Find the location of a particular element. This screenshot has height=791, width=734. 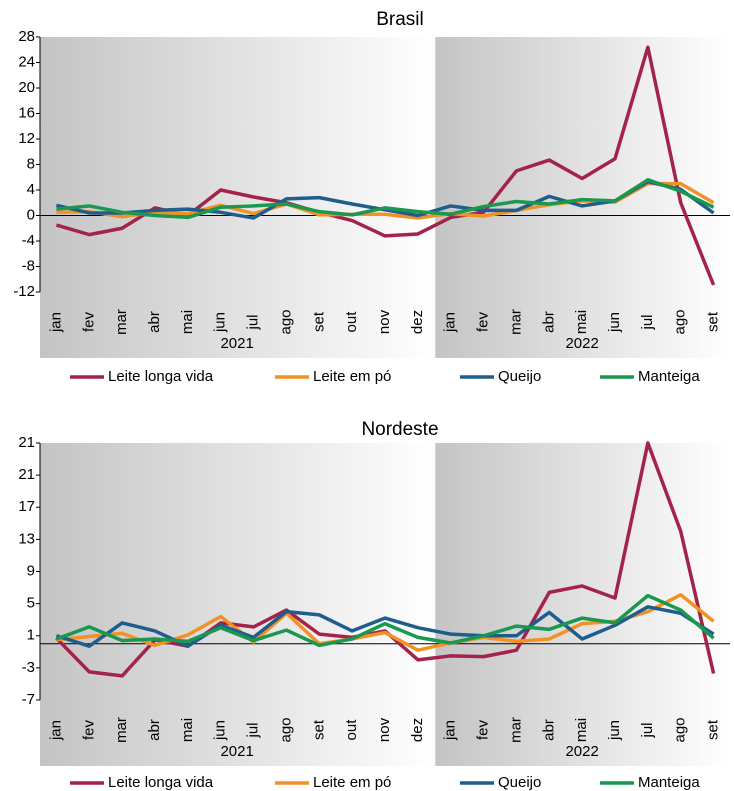

y-tick-label: 17 is located at coordinates (26, 506).